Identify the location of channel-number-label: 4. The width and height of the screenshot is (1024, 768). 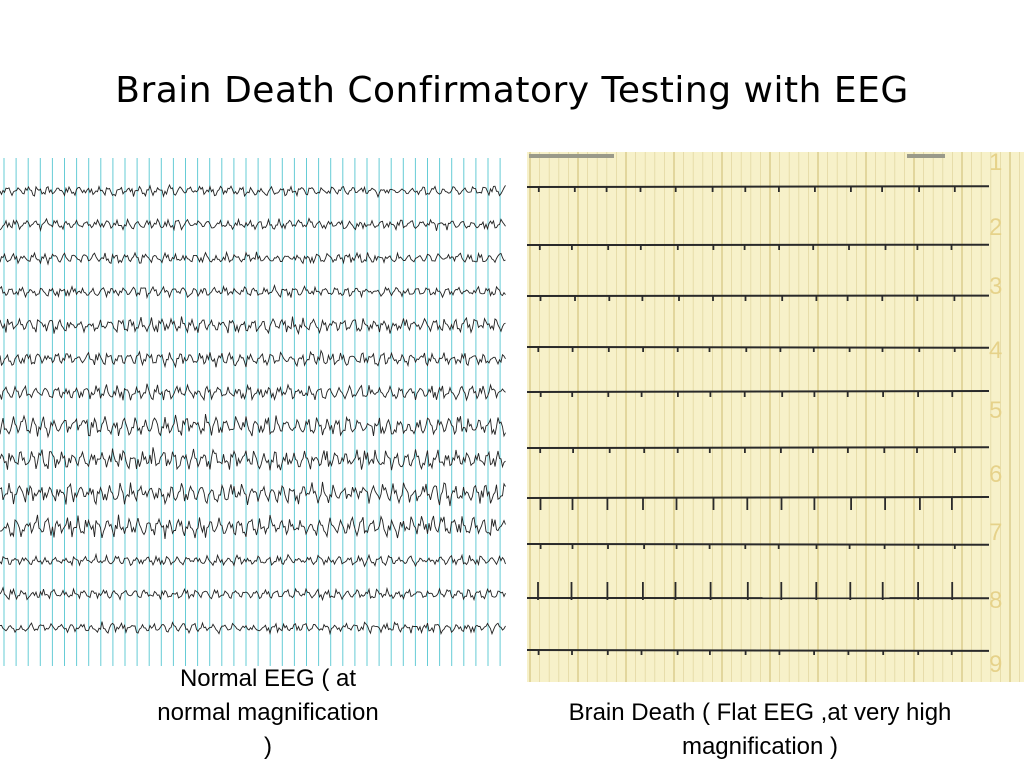
(995, 350).